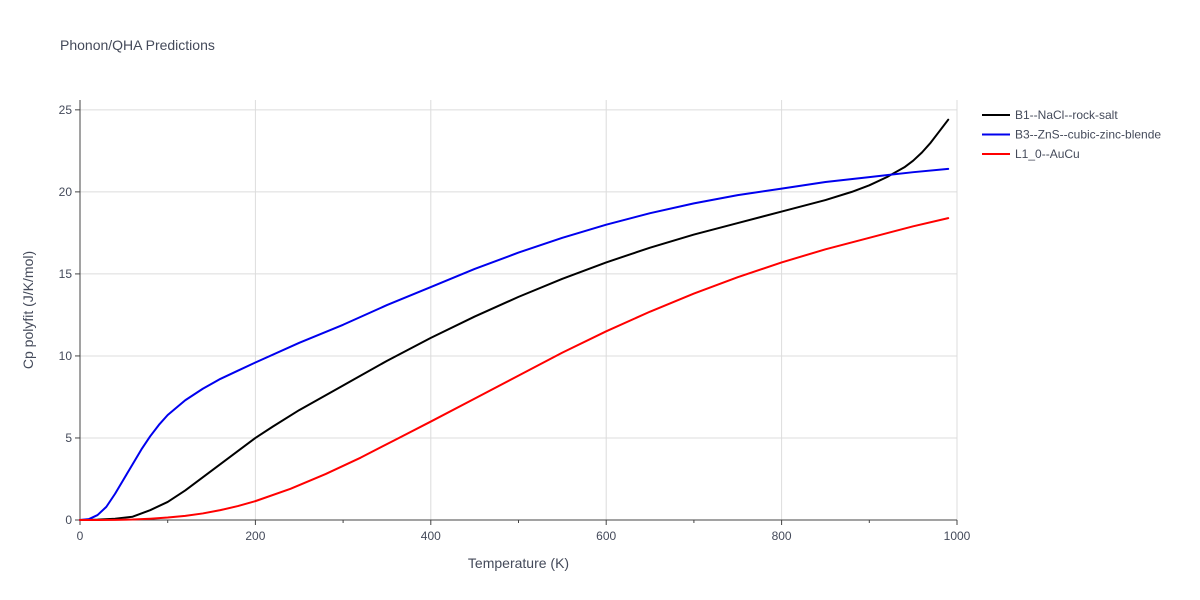  I want to click on x-tick-label: 800, so click(782, 536).